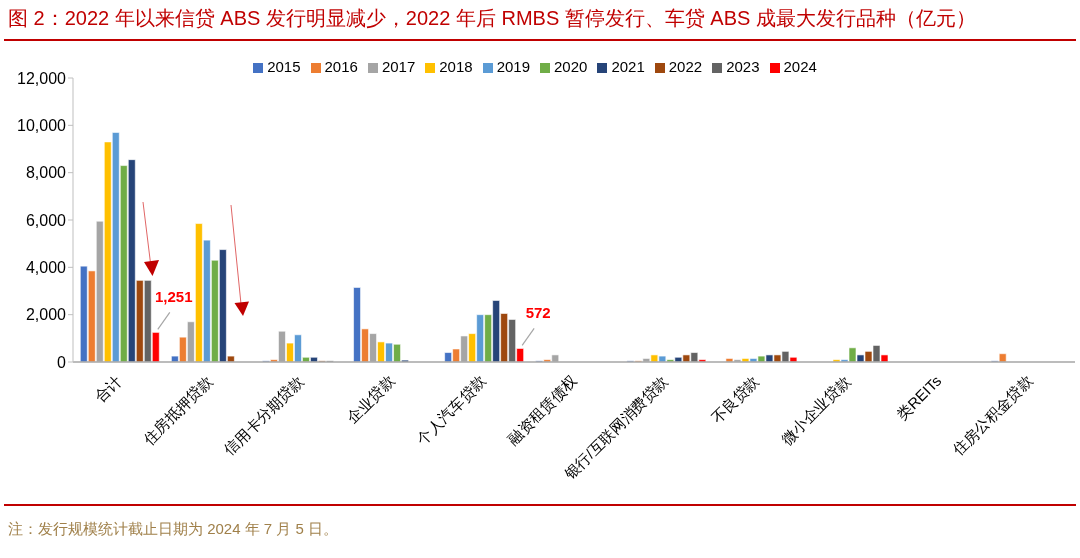 Image resolution: width=1080 pixels, height=558 pixels. I want to click on data-label: 1,251, so click(174, 297).